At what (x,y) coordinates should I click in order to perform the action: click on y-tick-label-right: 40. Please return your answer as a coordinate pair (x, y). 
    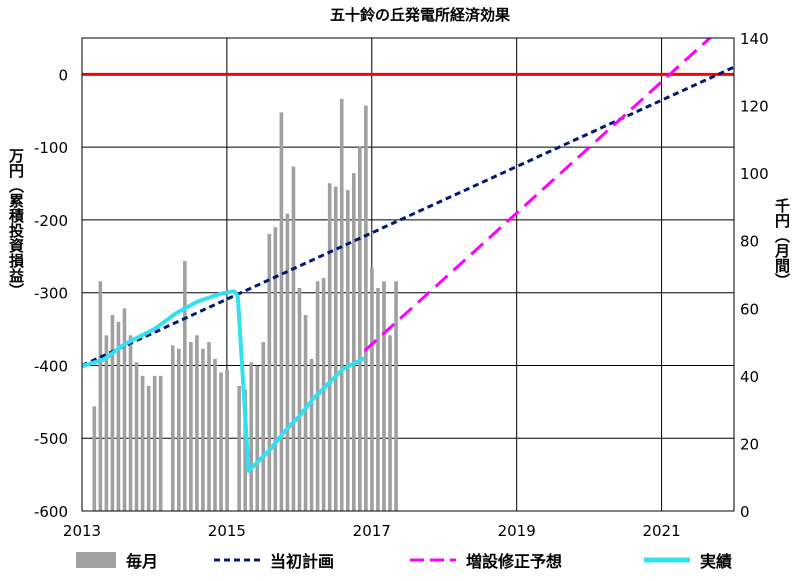
    Looking at the image, I should click on (749, 377).